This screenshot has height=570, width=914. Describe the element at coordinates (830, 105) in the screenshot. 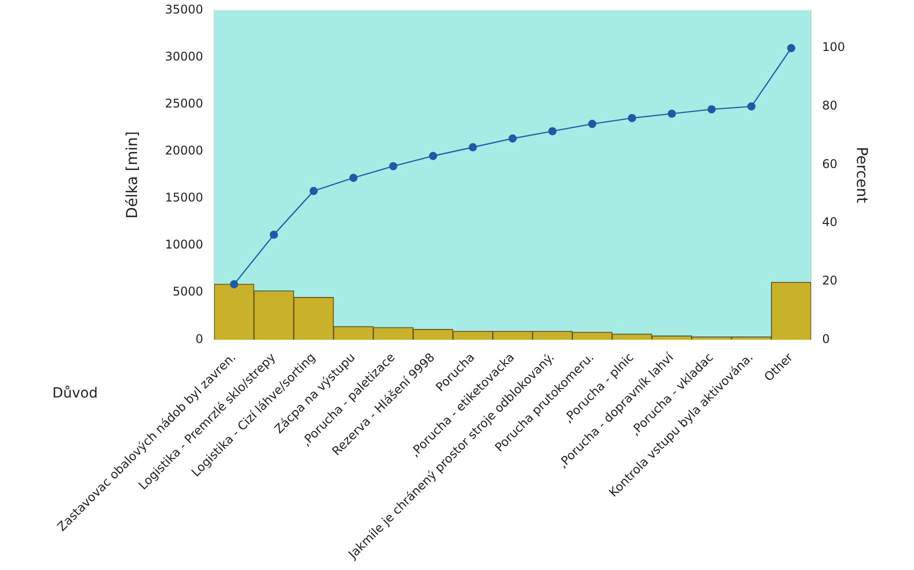

I see `y2-tick-label: 80` at that location.